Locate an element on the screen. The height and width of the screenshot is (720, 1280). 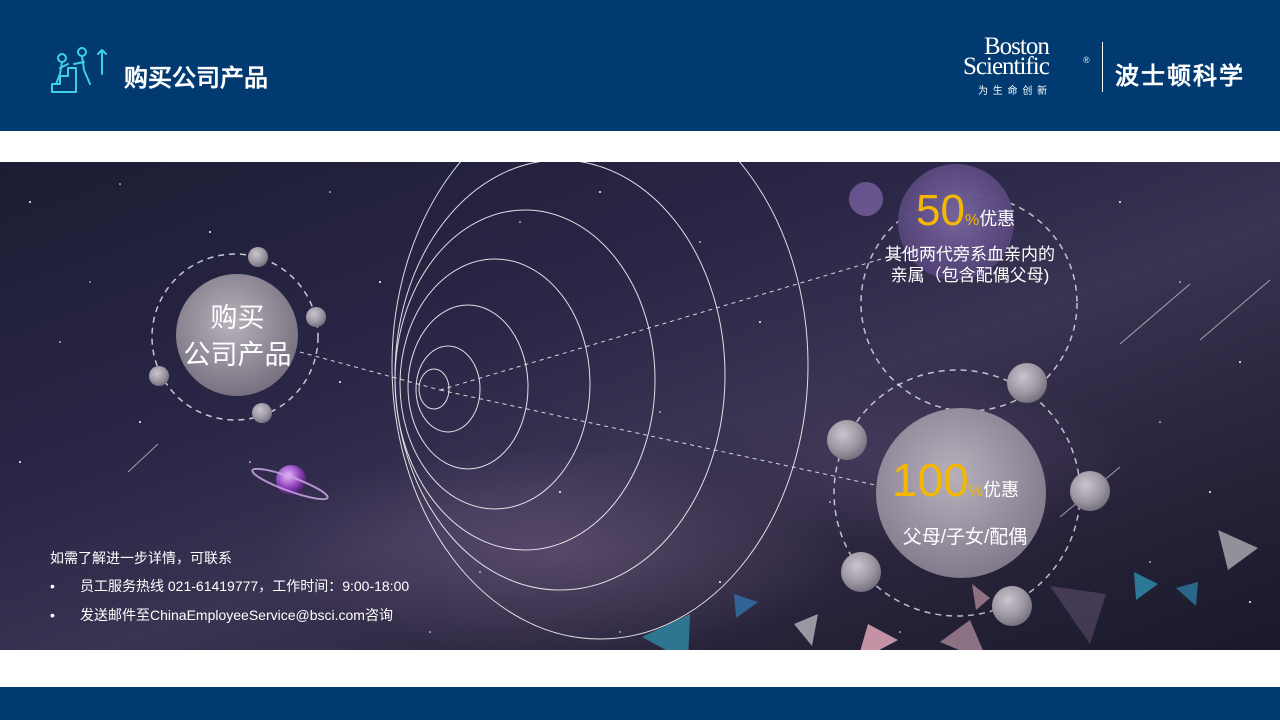
offer-100-description: 父母/子女/配偶 is located at coordinates (965, 537).